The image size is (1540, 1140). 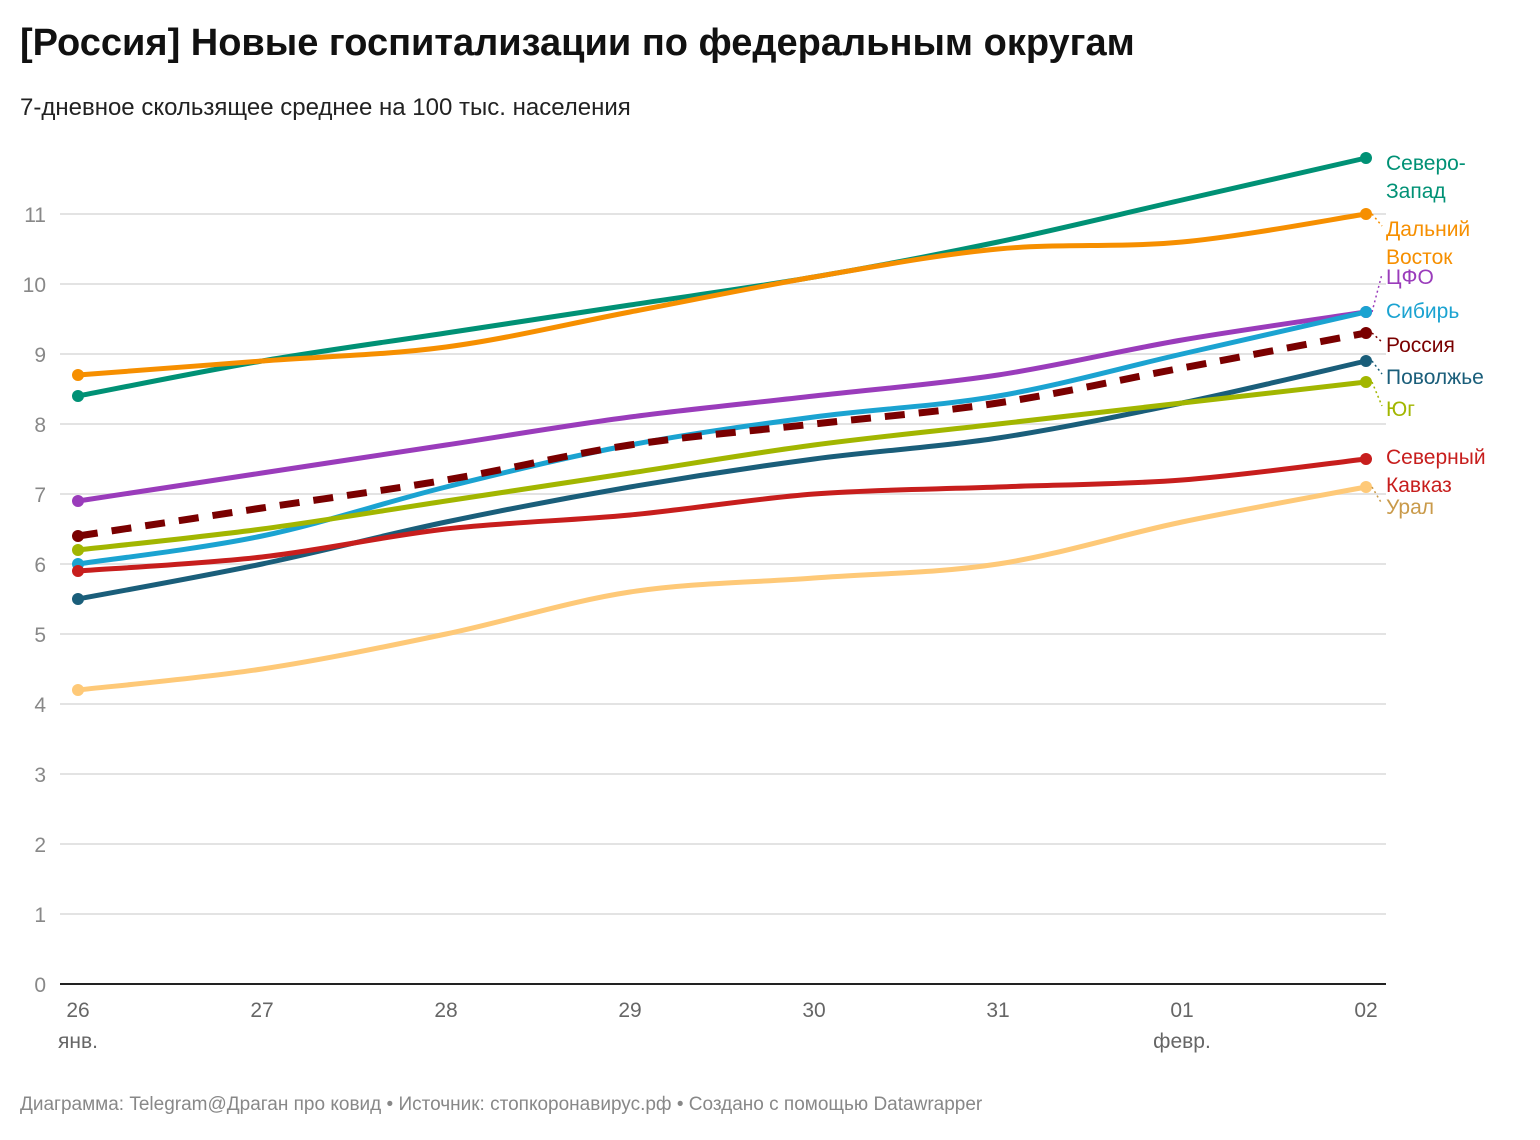 I want to click on y-tick-label: 3, so click(x=40, y=775).